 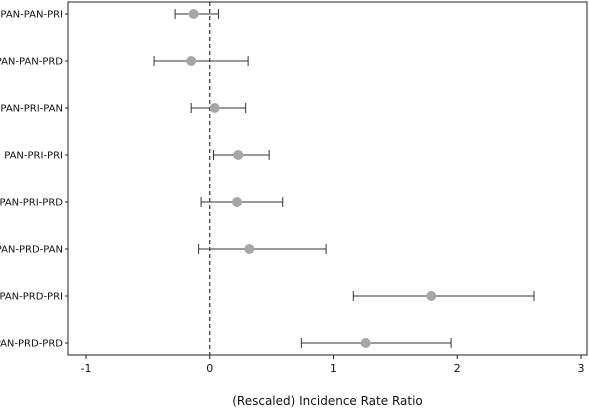 I want to click on x-axis-labels: -1 0 1 2 3, so click(x=333, y=368).